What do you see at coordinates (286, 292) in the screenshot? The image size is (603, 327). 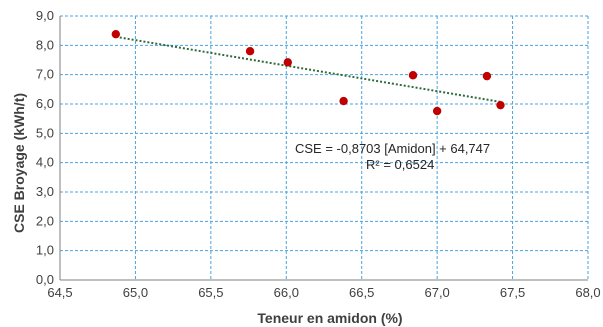 I see `x-tick-label: 66,0` at bounding box center [286, 292].